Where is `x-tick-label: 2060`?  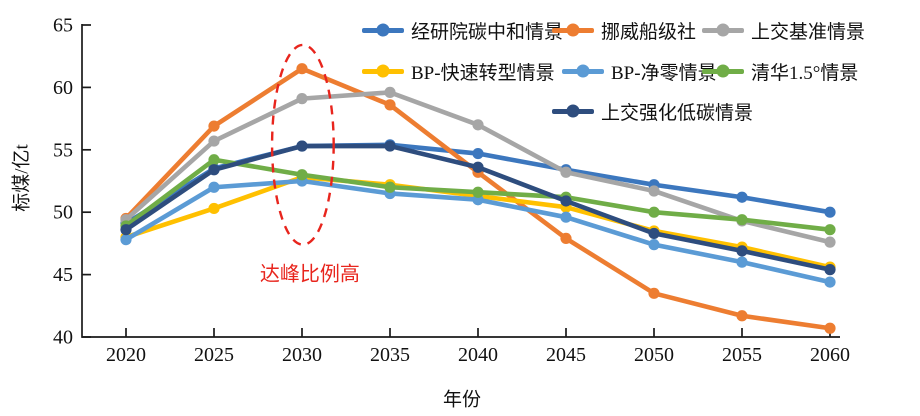 x-tick-label: 2060 is located at coordinates (830, 355).